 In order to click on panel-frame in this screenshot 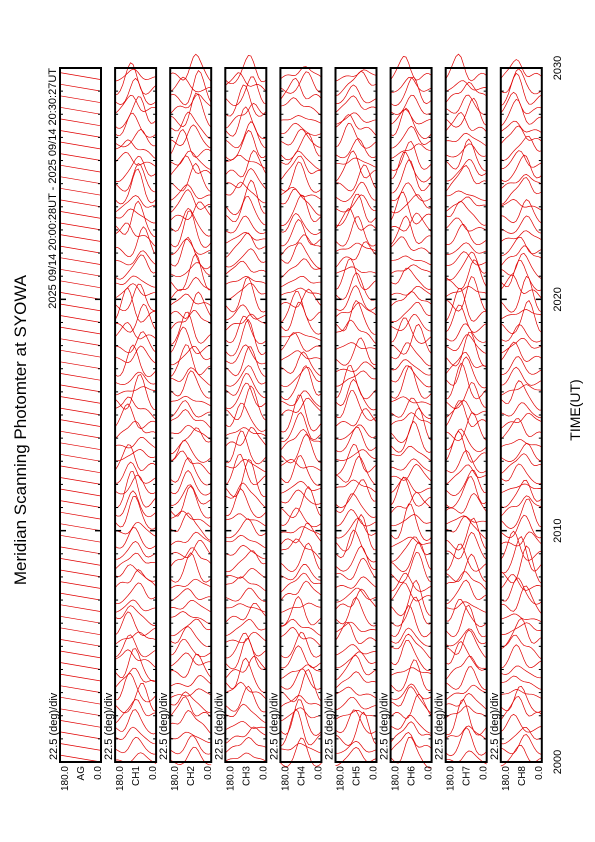, I will do `click(521, 415)`.